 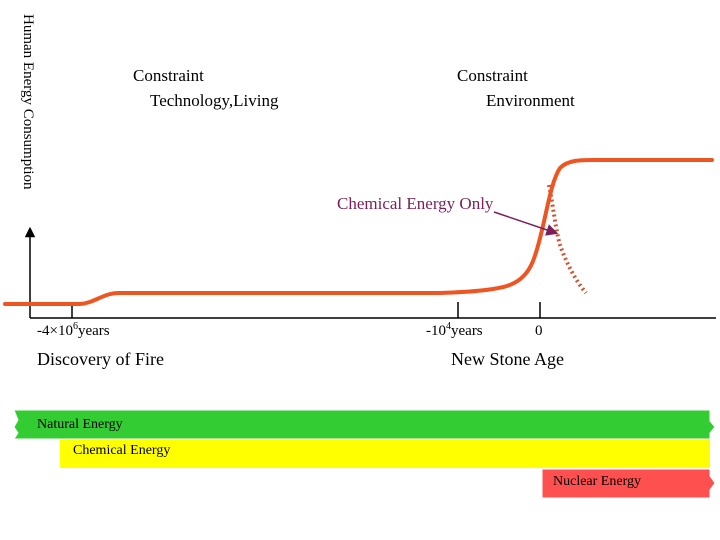 What do you see at coordinates (415, 203) in the screenshot?
I see `chemical-energy-only-label: Chemical Energy Only` at bounding box center [415, 203].